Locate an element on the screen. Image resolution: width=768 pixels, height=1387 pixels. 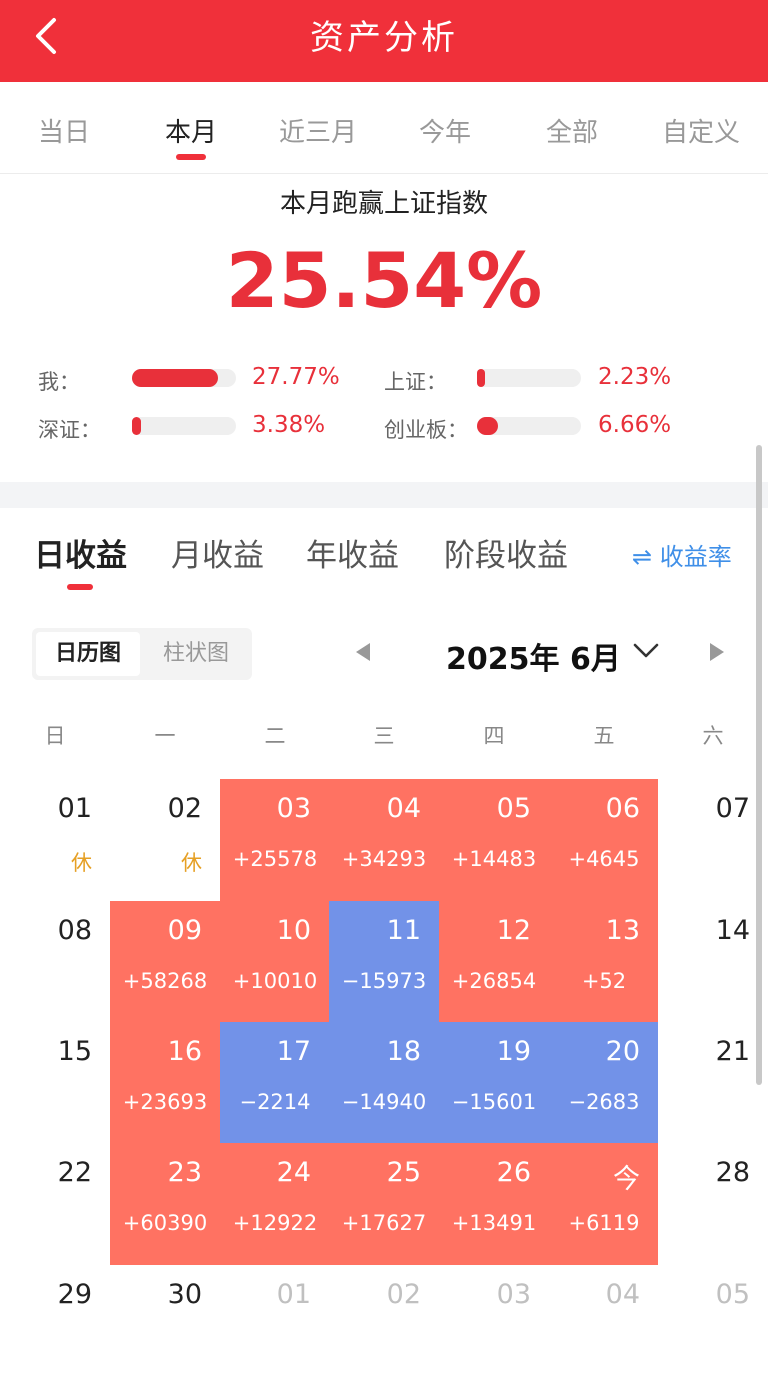
calendar-day-cell: 19 −15601 is located at coordinates (494, 1083).